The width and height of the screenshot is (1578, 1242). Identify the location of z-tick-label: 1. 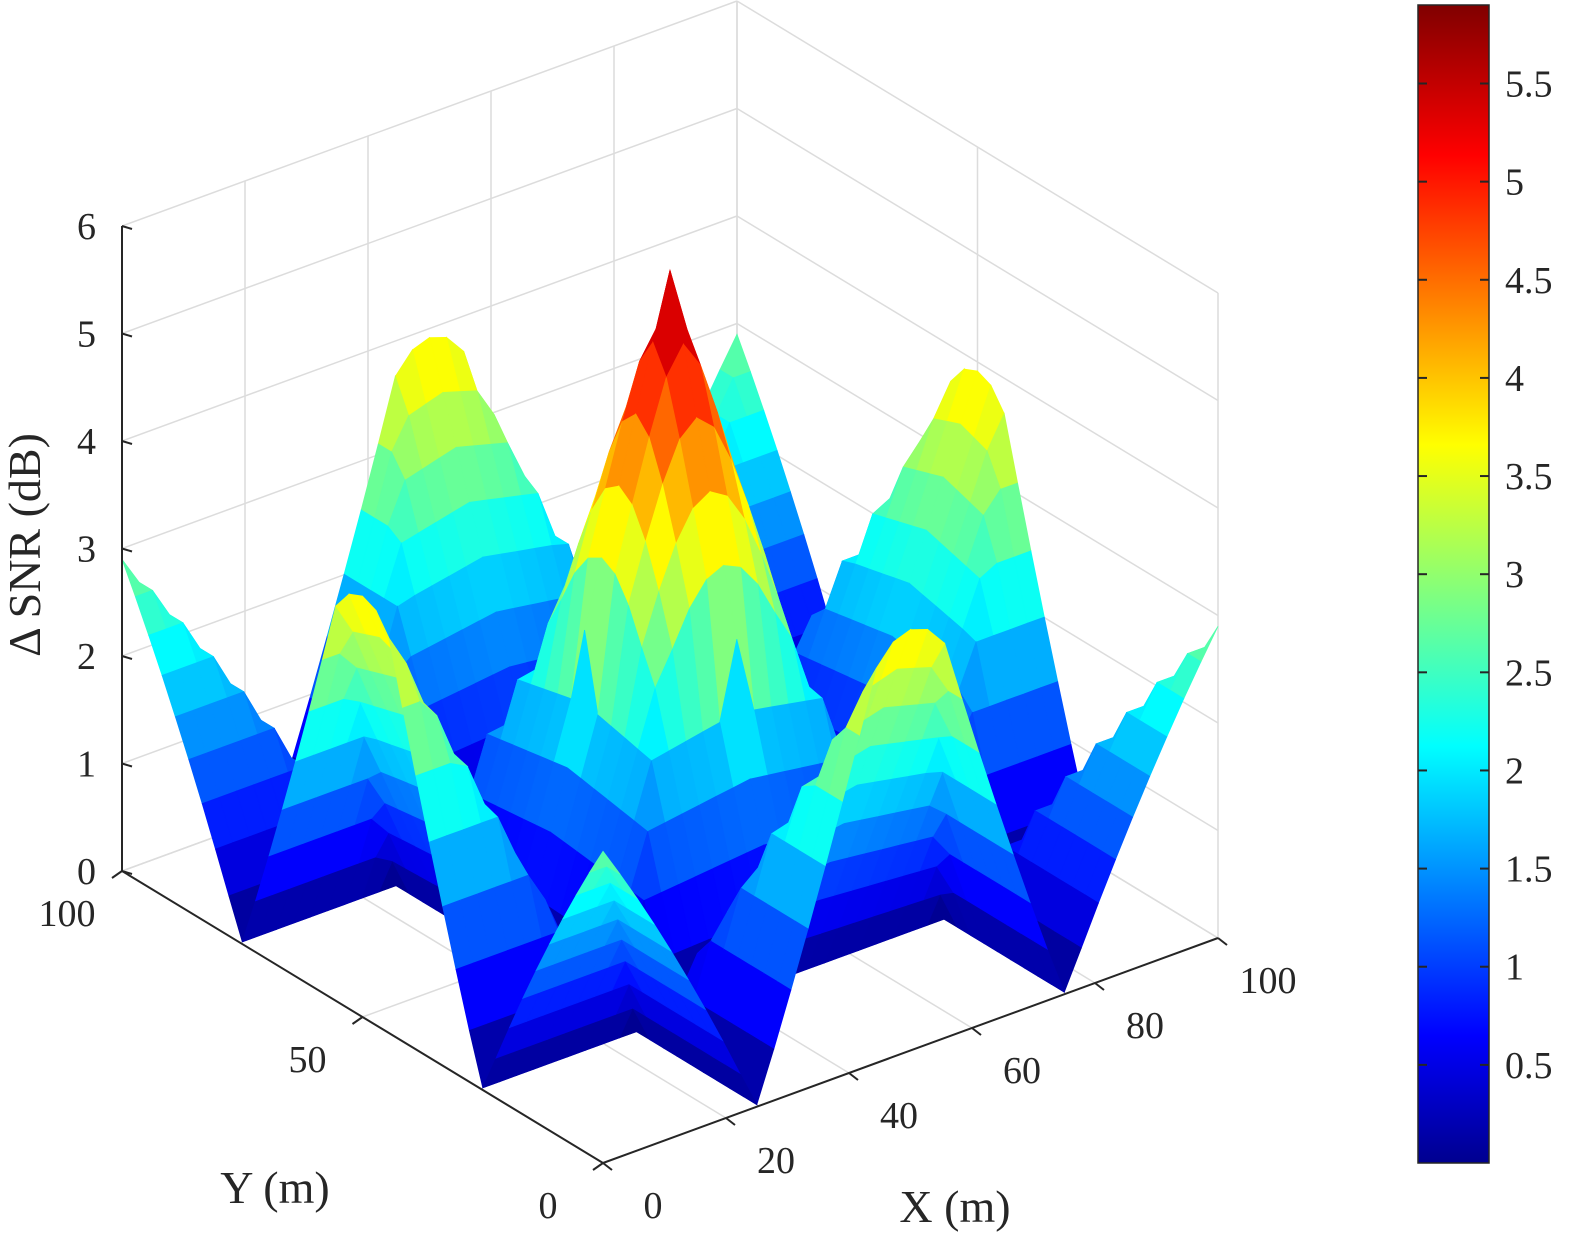
(86, 765).